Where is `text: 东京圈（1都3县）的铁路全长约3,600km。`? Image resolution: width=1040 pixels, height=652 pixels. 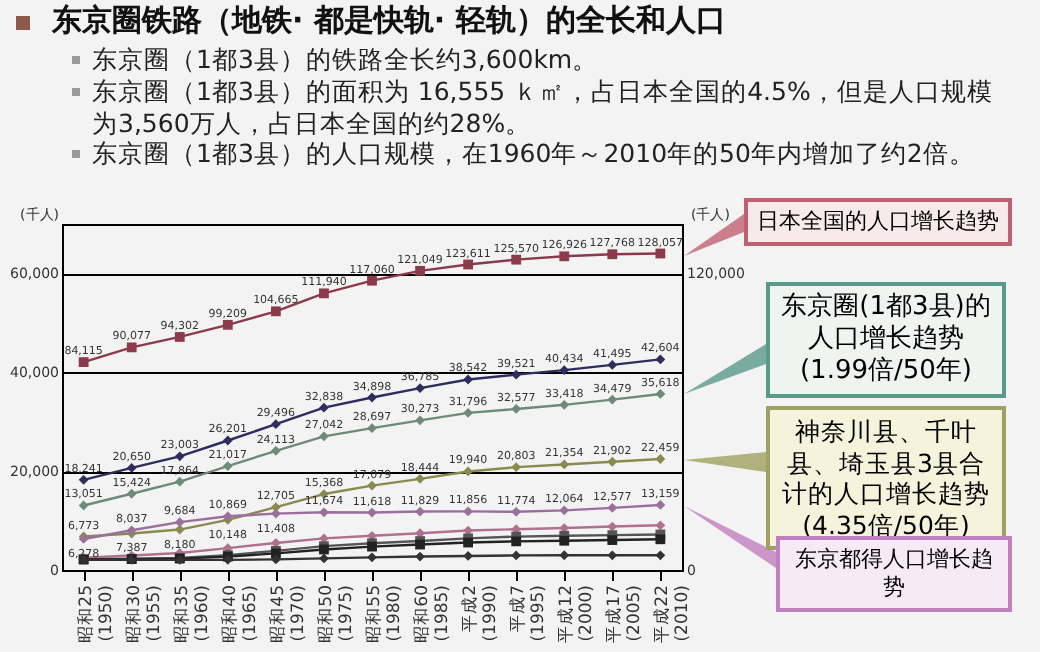
text: 东京圈（1都3县）的铁路全长约3,600km。 is located at coordinates (346, 59).